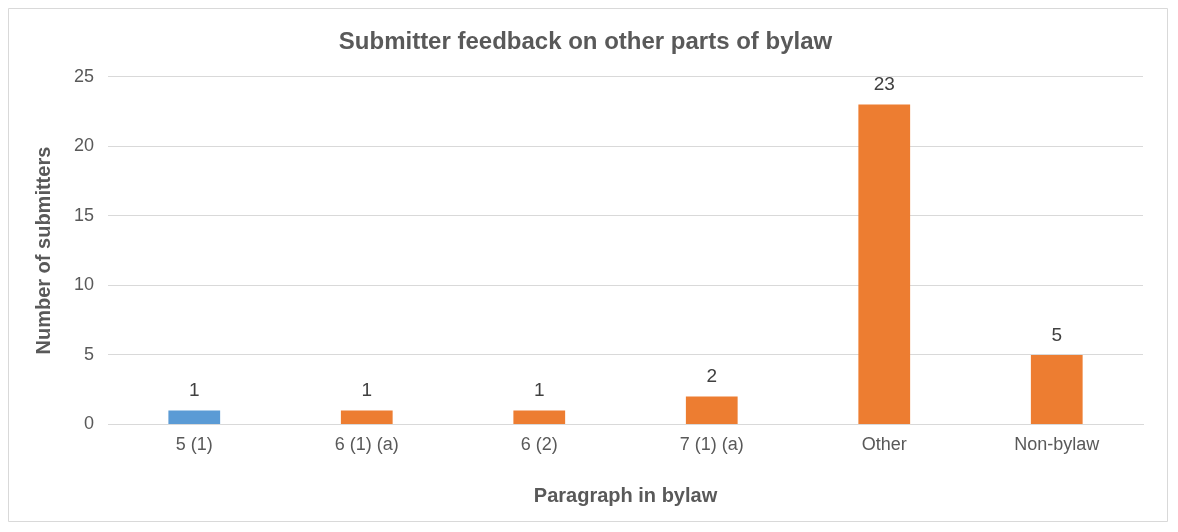 The width and height of the screenshot is (1178, 532). What do you see at coordinates (1057, 444) in the screenshot?
I see `x-tick-label: Non-bylaw` at bounding box center [1057, 444].